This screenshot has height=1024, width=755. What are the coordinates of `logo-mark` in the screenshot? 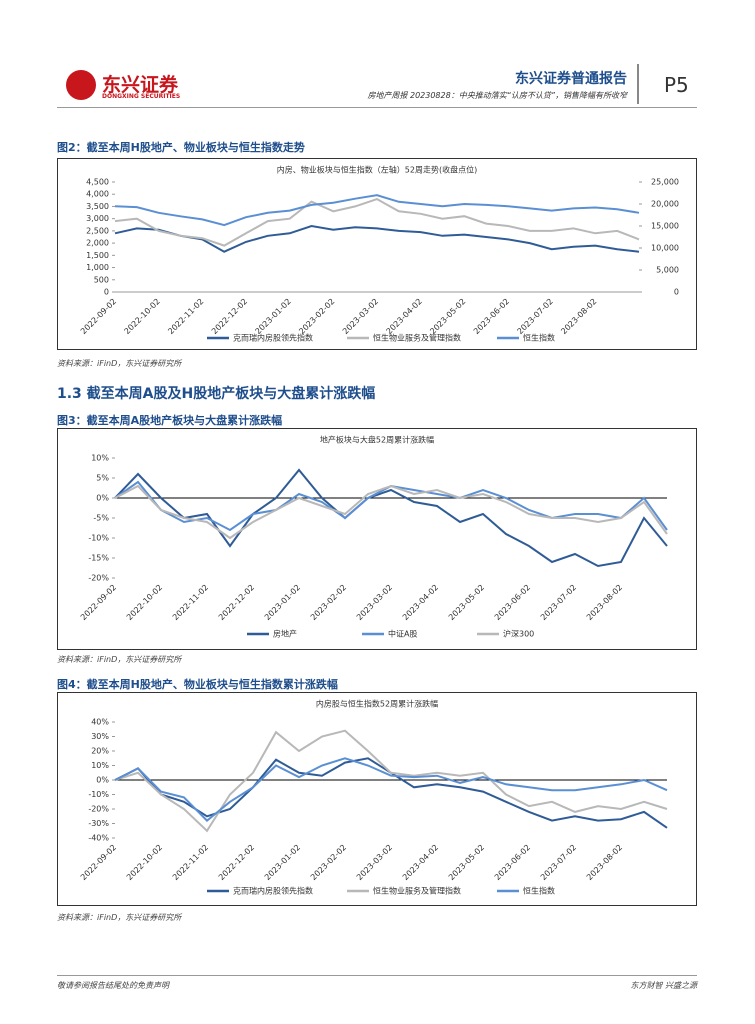 It's located at (81, 85).